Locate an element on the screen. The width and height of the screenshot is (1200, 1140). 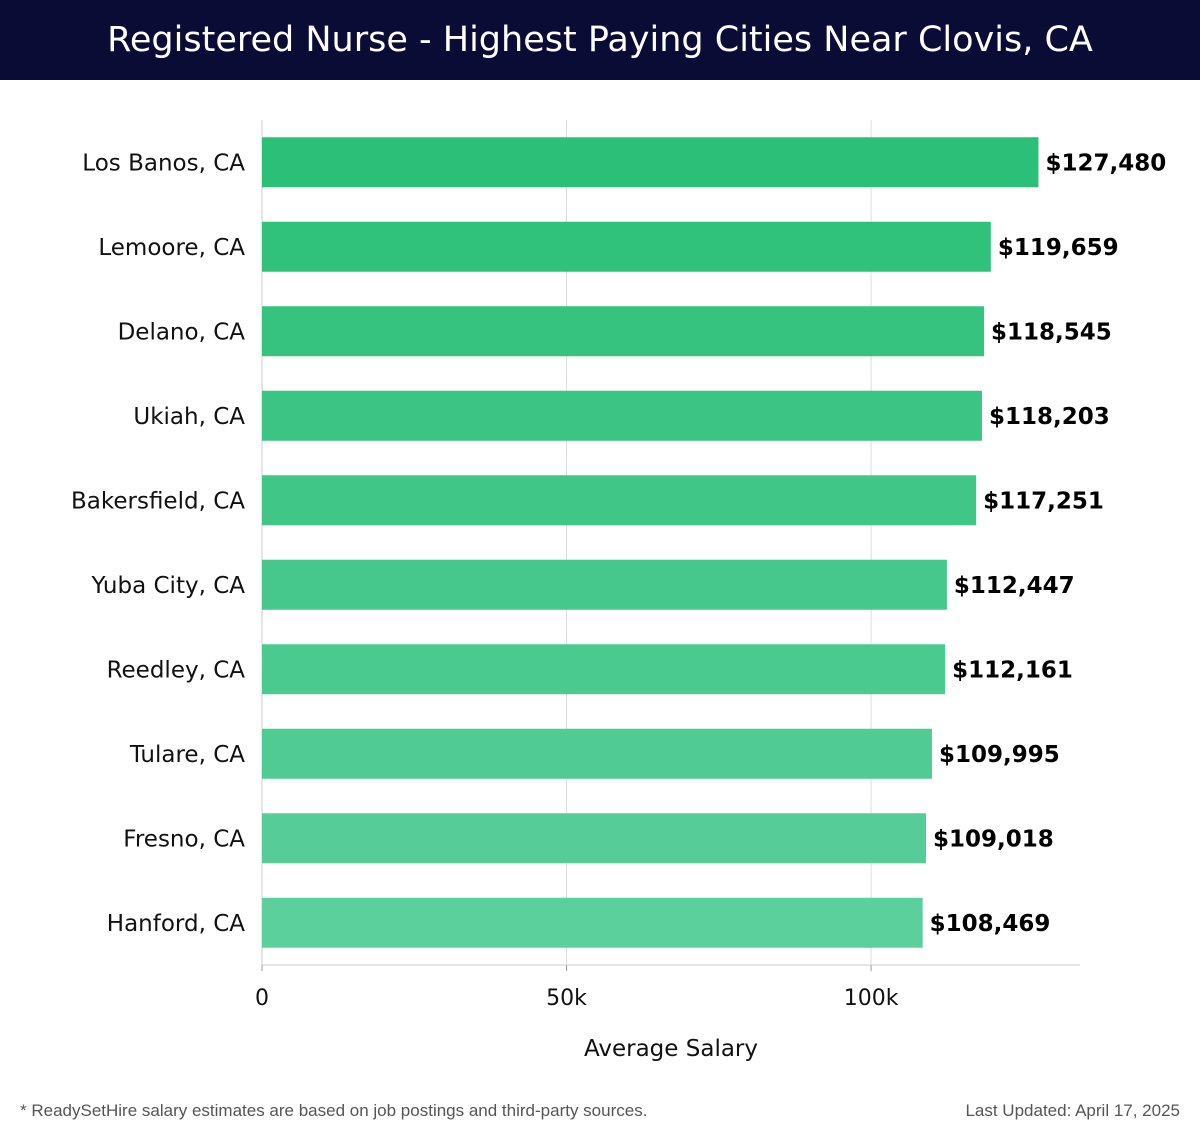
category-label: Bakersfield, CA is located at coordinates (158, 501).